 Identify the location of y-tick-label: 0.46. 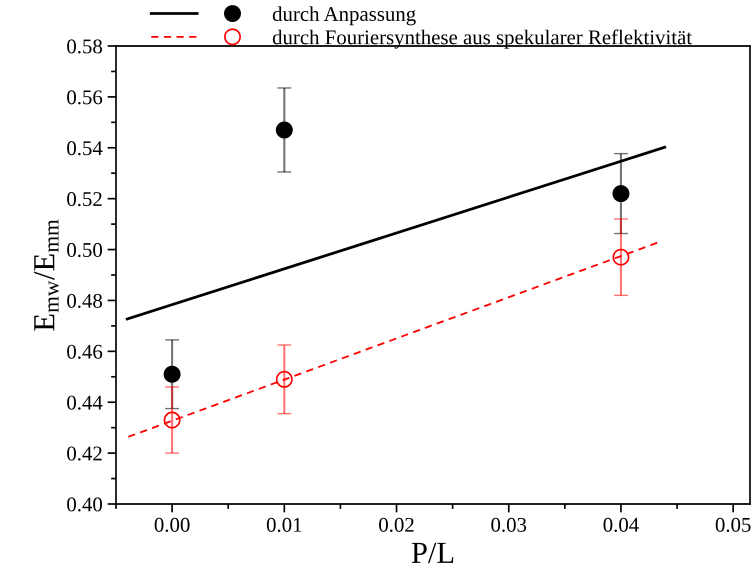
(84, 351).